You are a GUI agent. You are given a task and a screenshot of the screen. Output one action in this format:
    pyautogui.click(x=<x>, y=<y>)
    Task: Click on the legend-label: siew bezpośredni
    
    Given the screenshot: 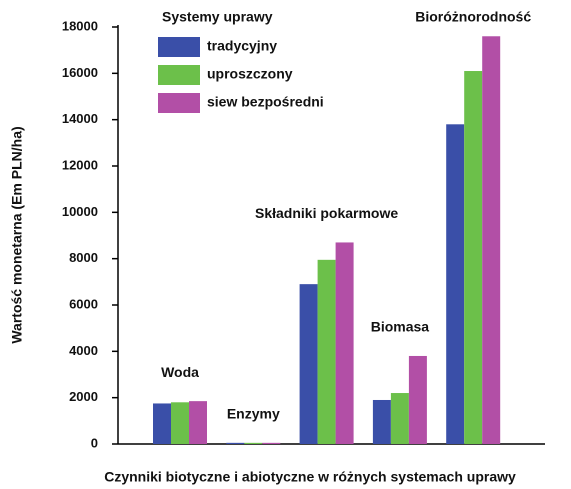 What is the action you would take?
    pyautogui.click(x=265, y=102)
    